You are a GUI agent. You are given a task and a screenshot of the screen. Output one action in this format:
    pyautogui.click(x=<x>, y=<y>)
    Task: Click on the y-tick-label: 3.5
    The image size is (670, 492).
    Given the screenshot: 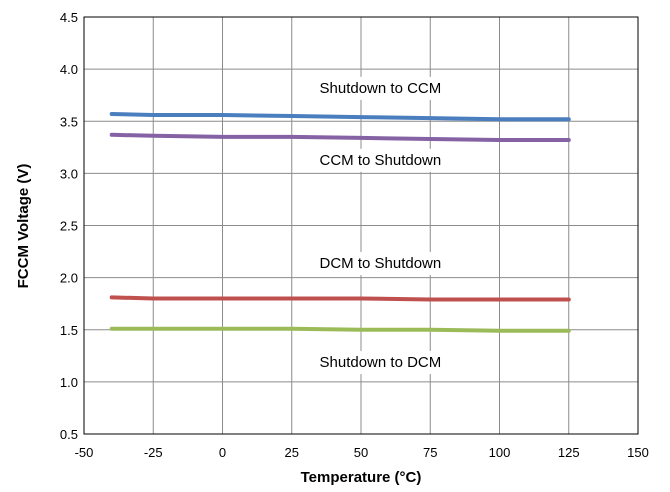 What is the action you would take?
    pyautogui.click(x=69, y=121)
    